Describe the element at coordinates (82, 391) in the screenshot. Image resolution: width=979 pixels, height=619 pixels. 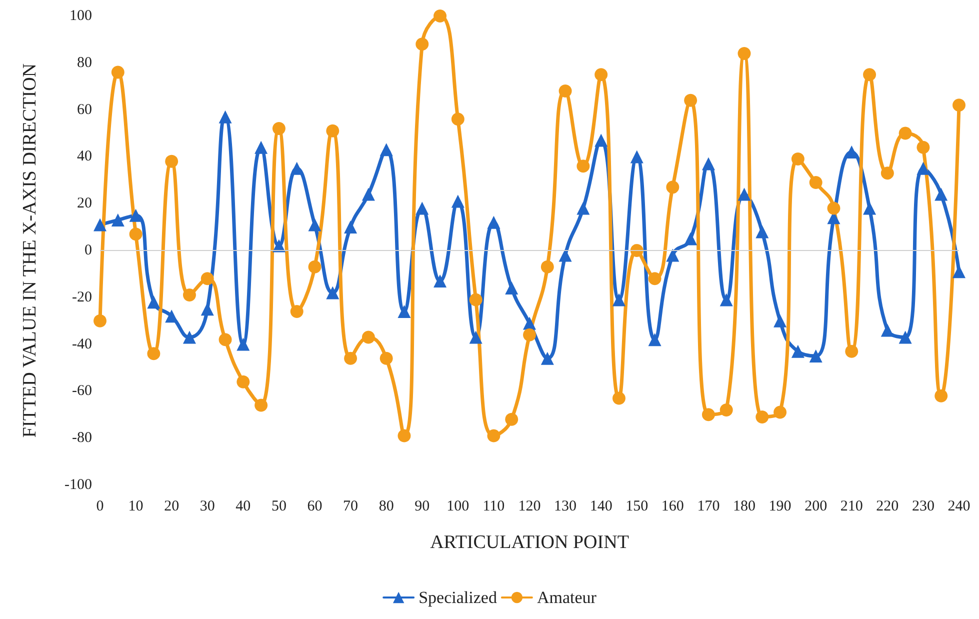
I see `y-tick-label: -60` at that location.